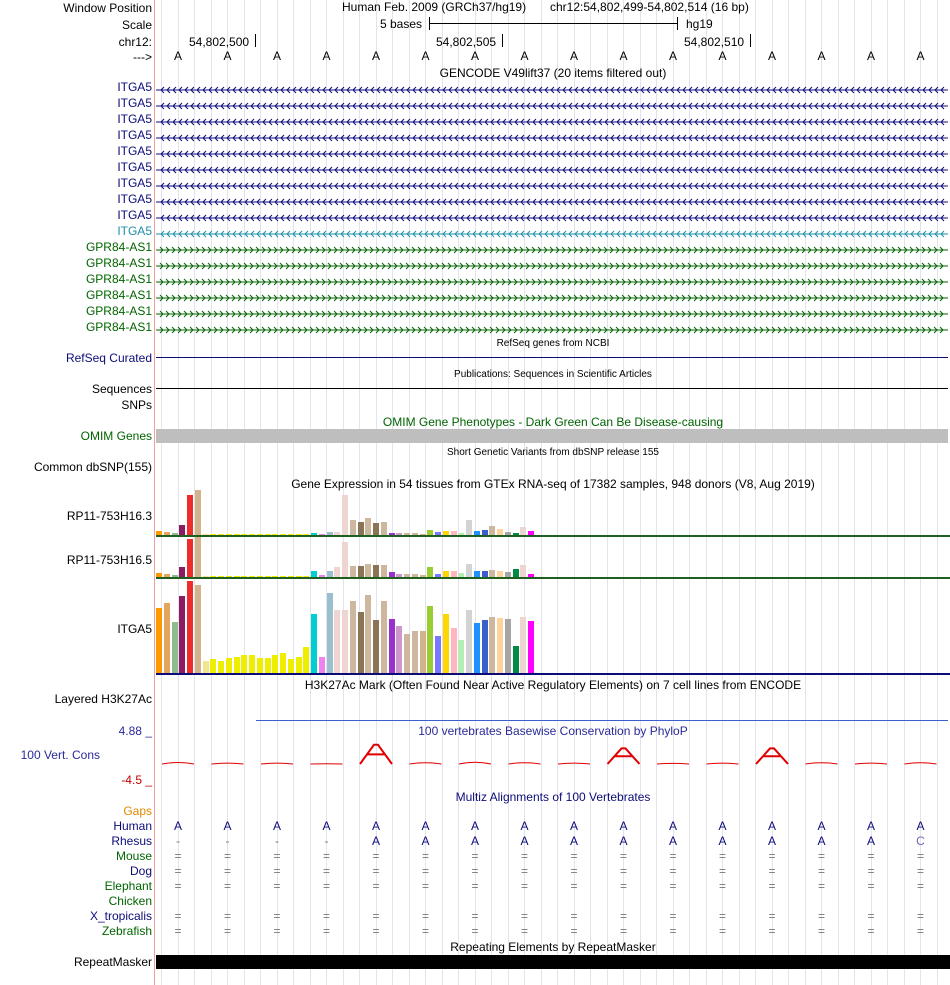  I want to click on omim-feature, so click(552, 436).